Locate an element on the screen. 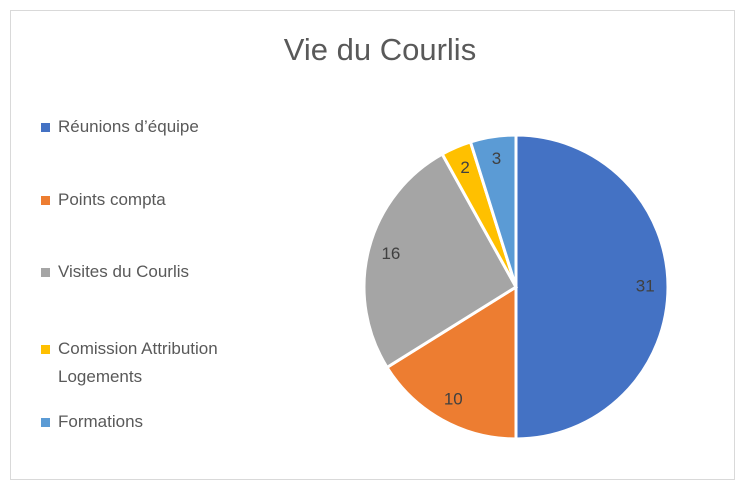  legend-item: Points compta is located at coordinates (169, 200).